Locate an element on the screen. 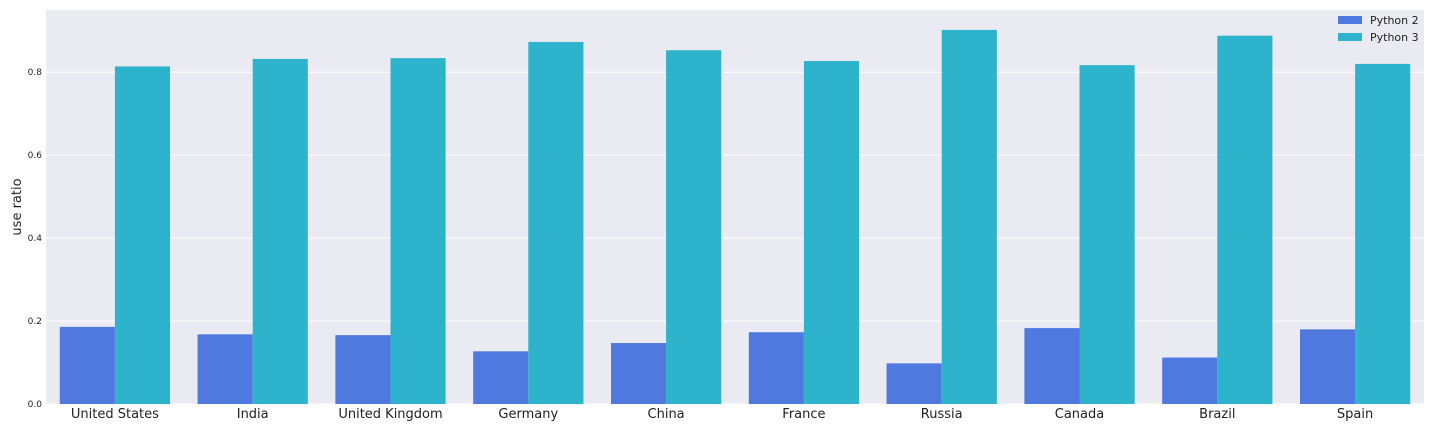  legend: Python 2 Python 3 is located at coordinates (1378, 29).